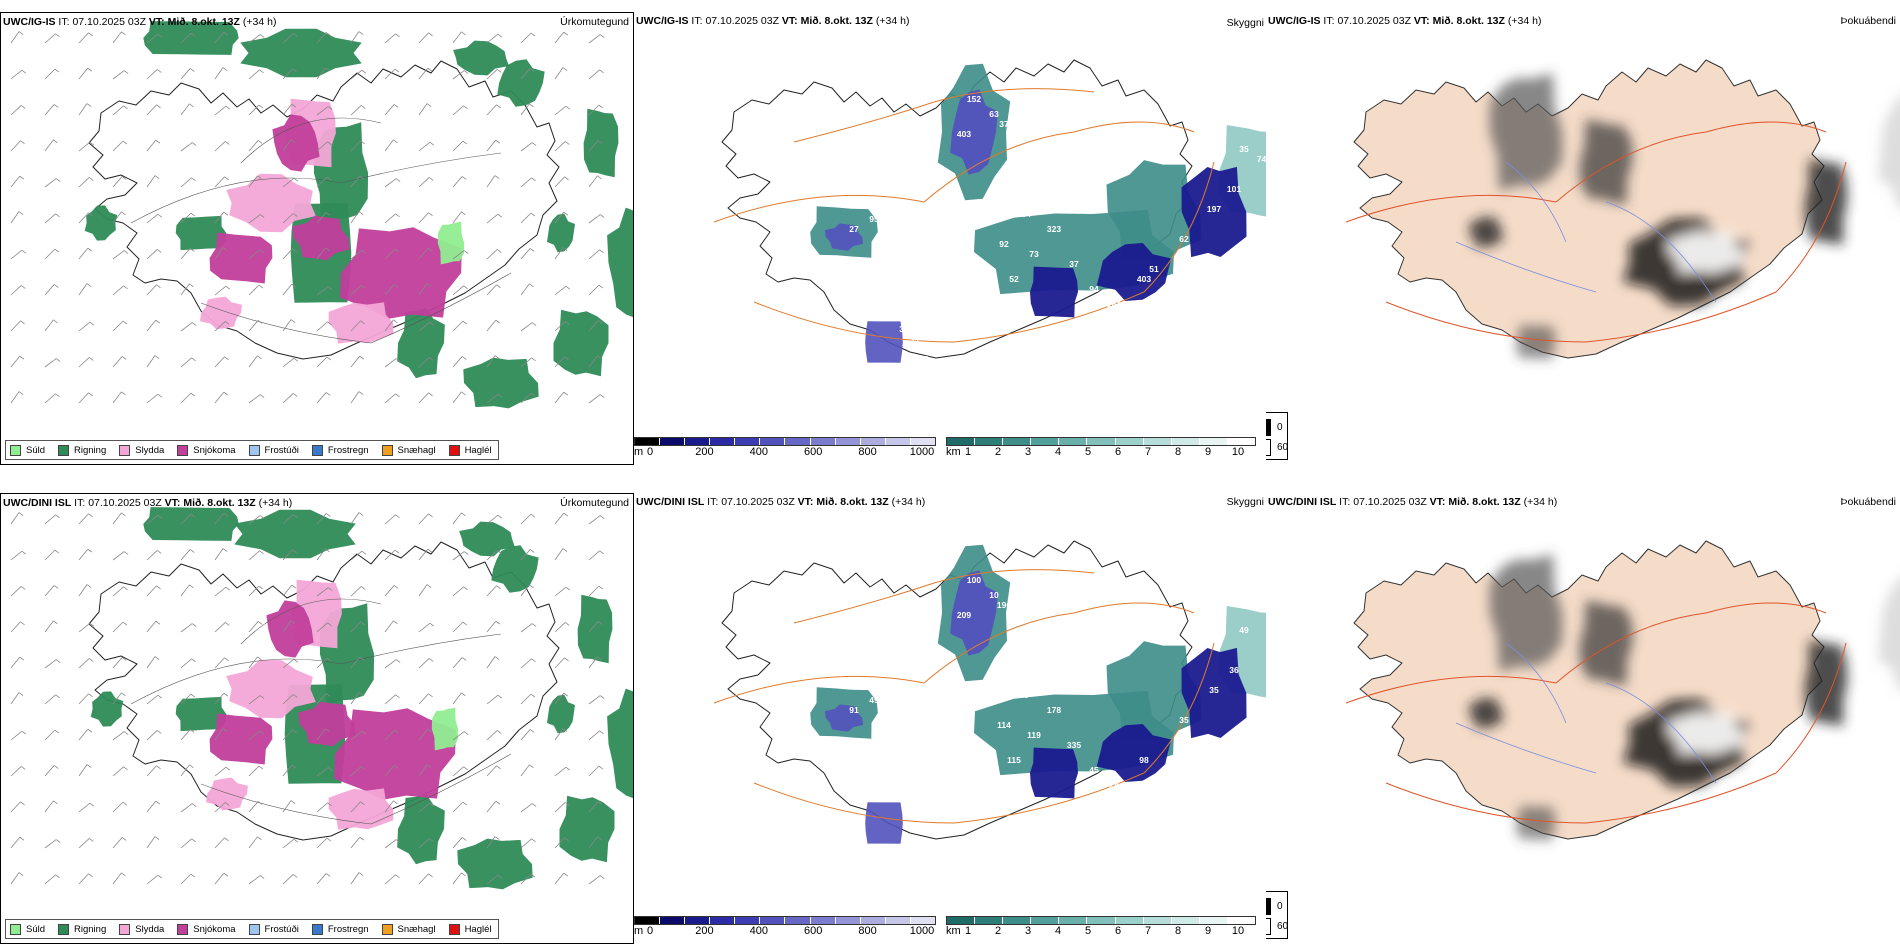  Describe the element at coordinates (1034, 735) in the screenshot. I see `cloud-base-label: 119` at that location.